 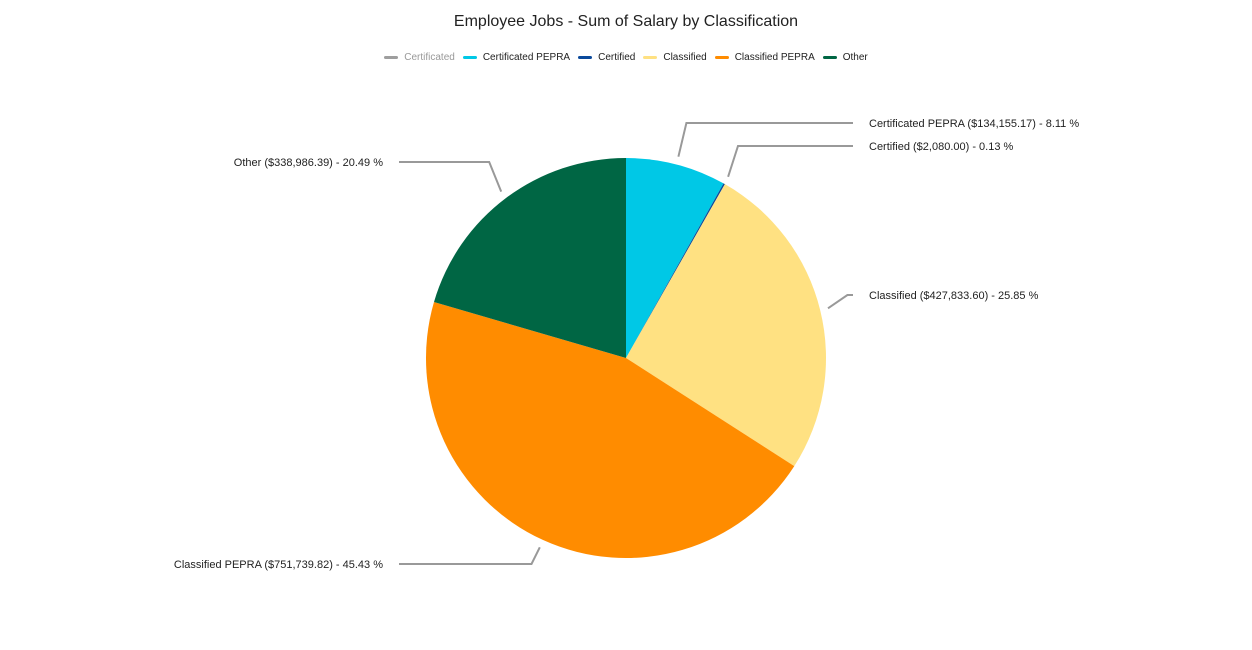 I want to click on legend-item-certificated-pepra: Certificated PEPRA, so click(x=516, y=57).